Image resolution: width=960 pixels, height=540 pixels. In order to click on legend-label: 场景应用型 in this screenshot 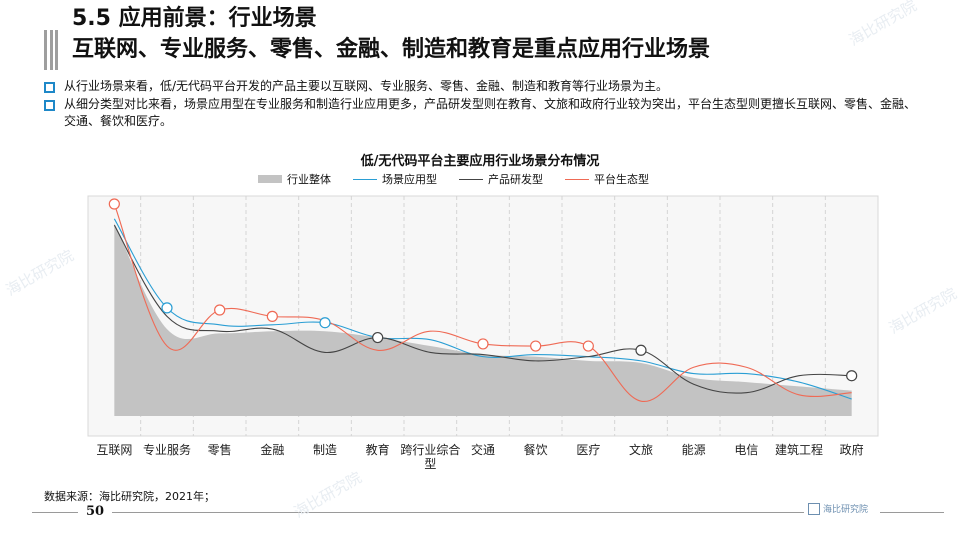, I will do `click(409, 179)`.